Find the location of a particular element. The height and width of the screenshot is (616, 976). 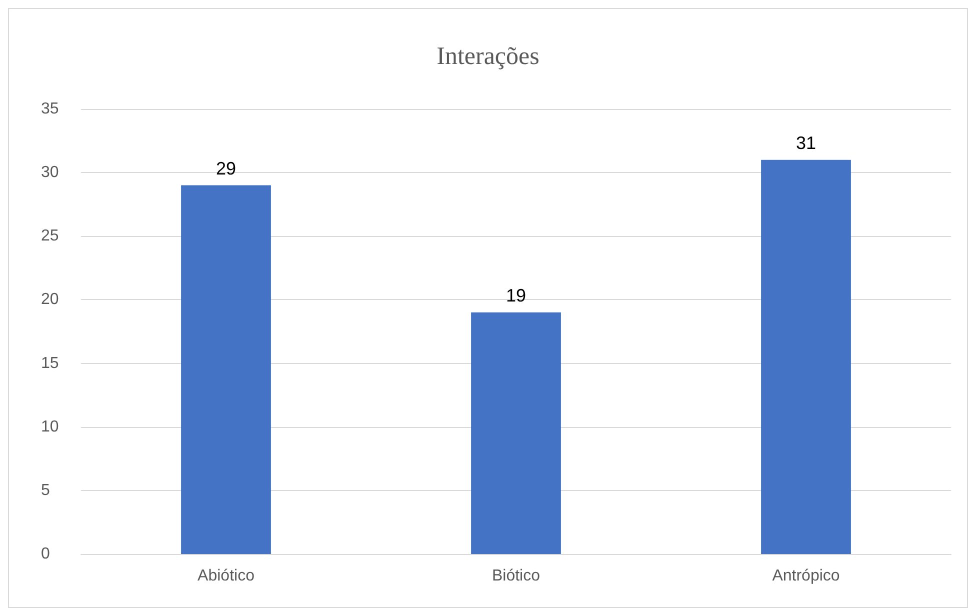

x-tick-label: Antrópico is located at coordinates (806, 576).